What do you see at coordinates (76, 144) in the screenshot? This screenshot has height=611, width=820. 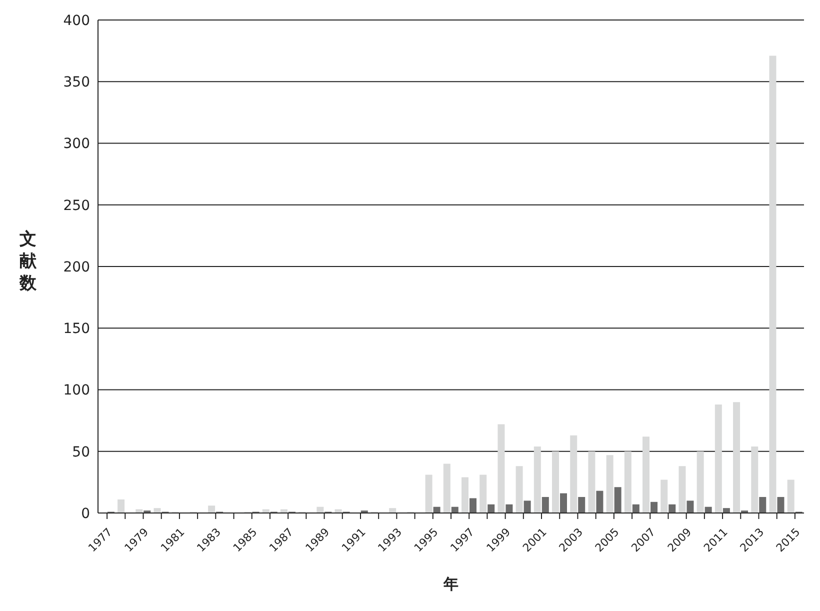 I see `y-tick-label: 300` at bounding box center [76, 144].